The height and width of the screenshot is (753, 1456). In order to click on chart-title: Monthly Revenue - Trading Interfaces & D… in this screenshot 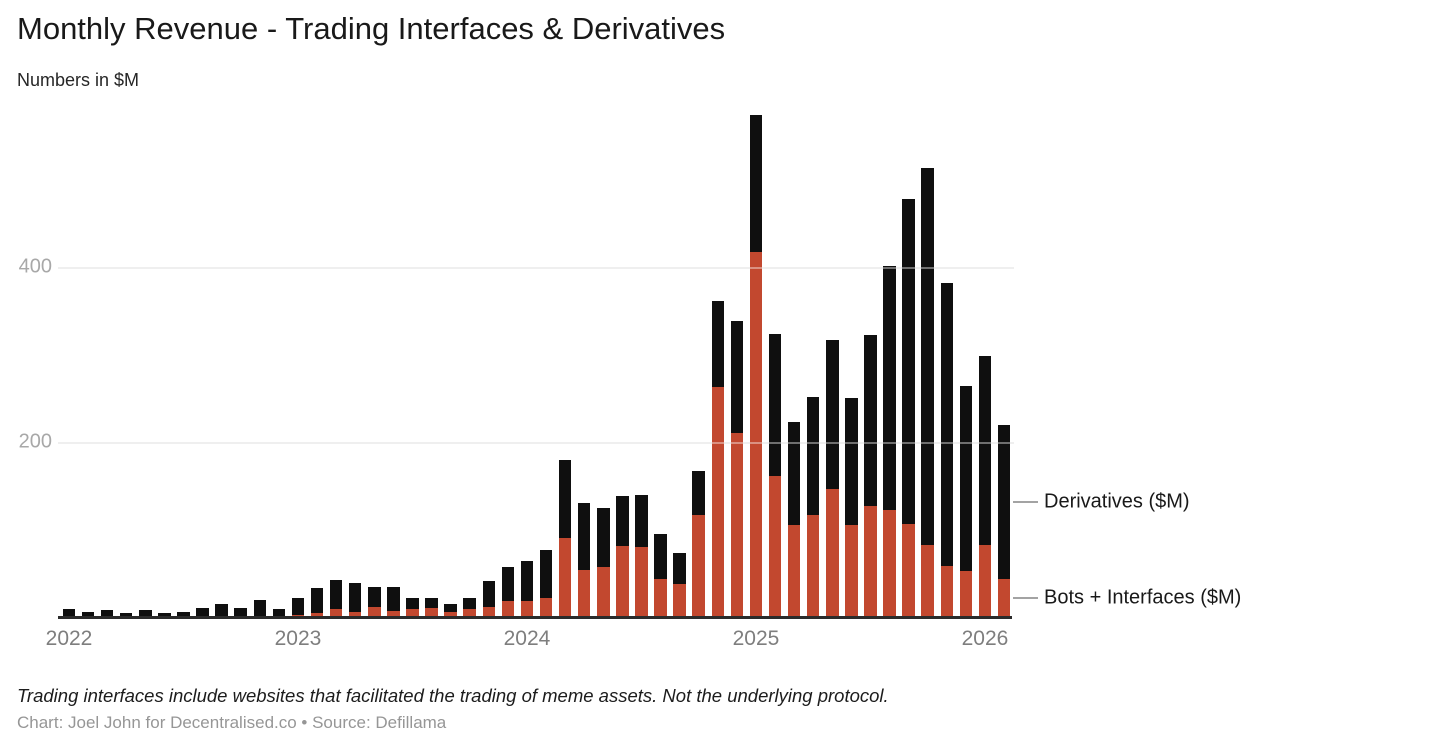, I will do `click(371, 28)`.